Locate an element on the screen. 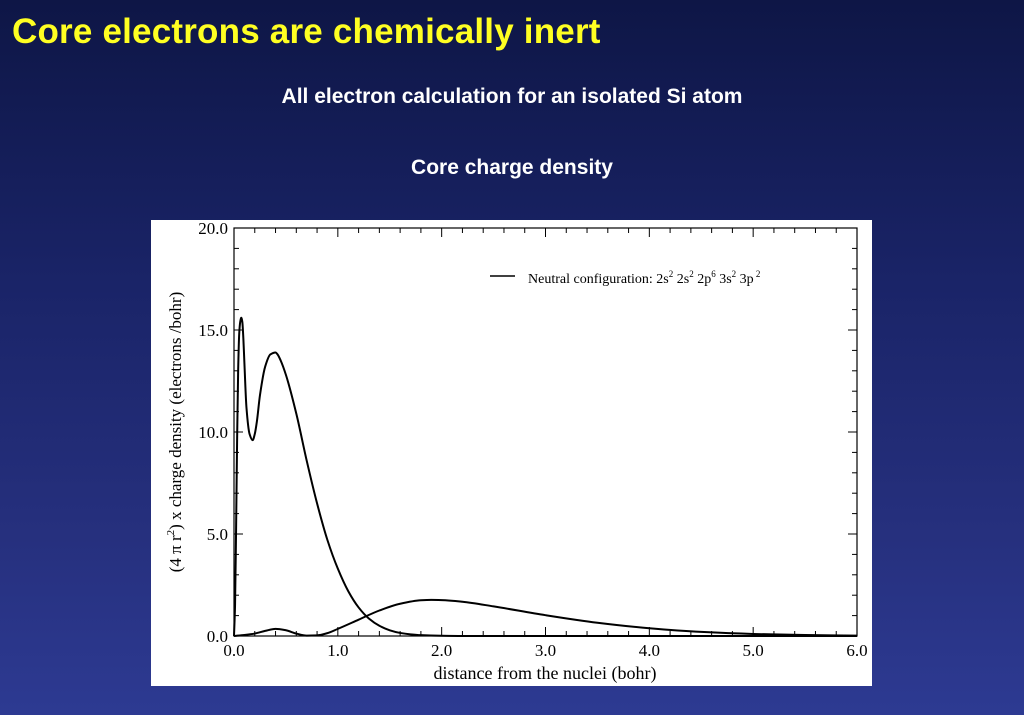 The image size is (1024, 715). x-tick-label: 6.0 is located at coordinates (856, 650).